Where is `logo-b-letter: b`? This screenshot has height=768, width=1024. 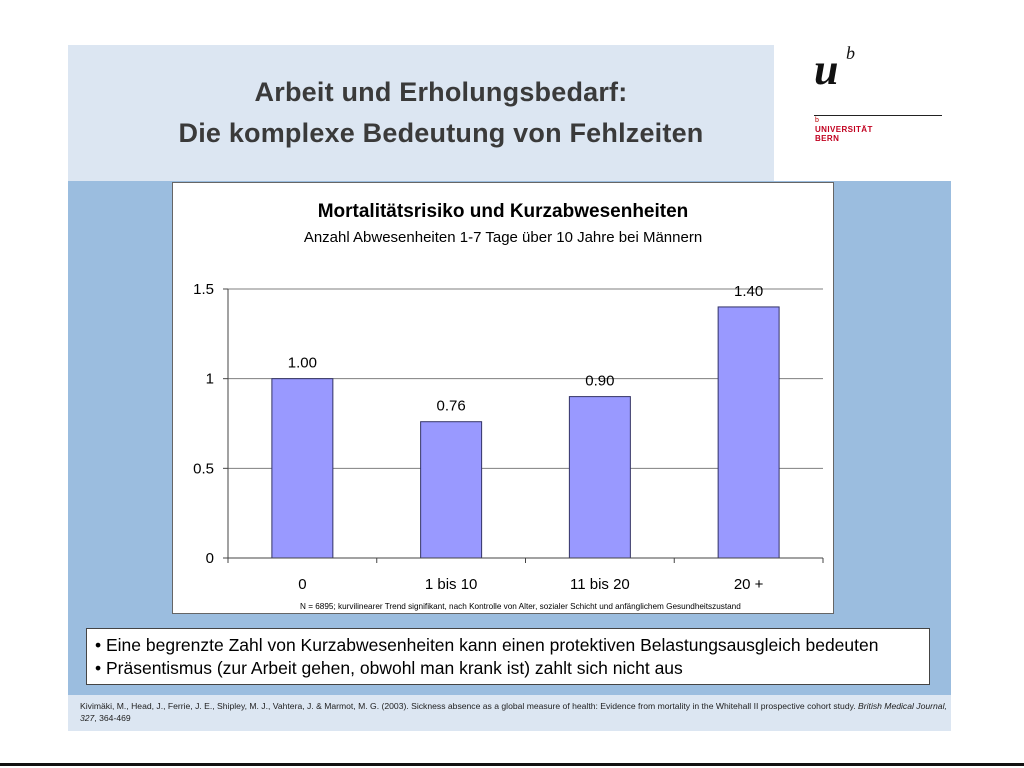 logo-b-letter: b is located at coordinates (850, 53).